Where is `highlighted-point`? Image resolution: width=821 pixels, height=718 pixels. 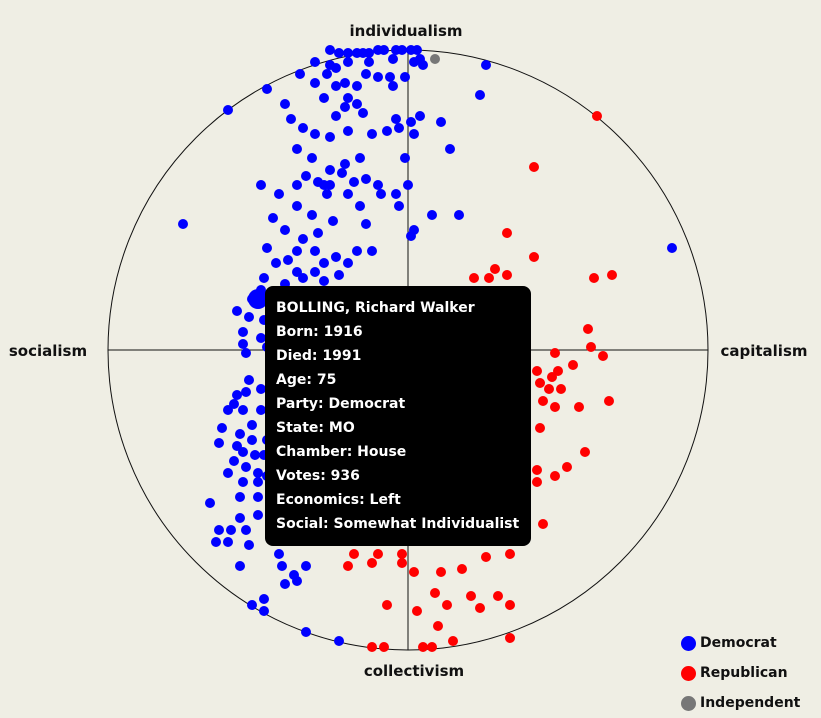 highlighted-point is located at coordinates (258, 299).